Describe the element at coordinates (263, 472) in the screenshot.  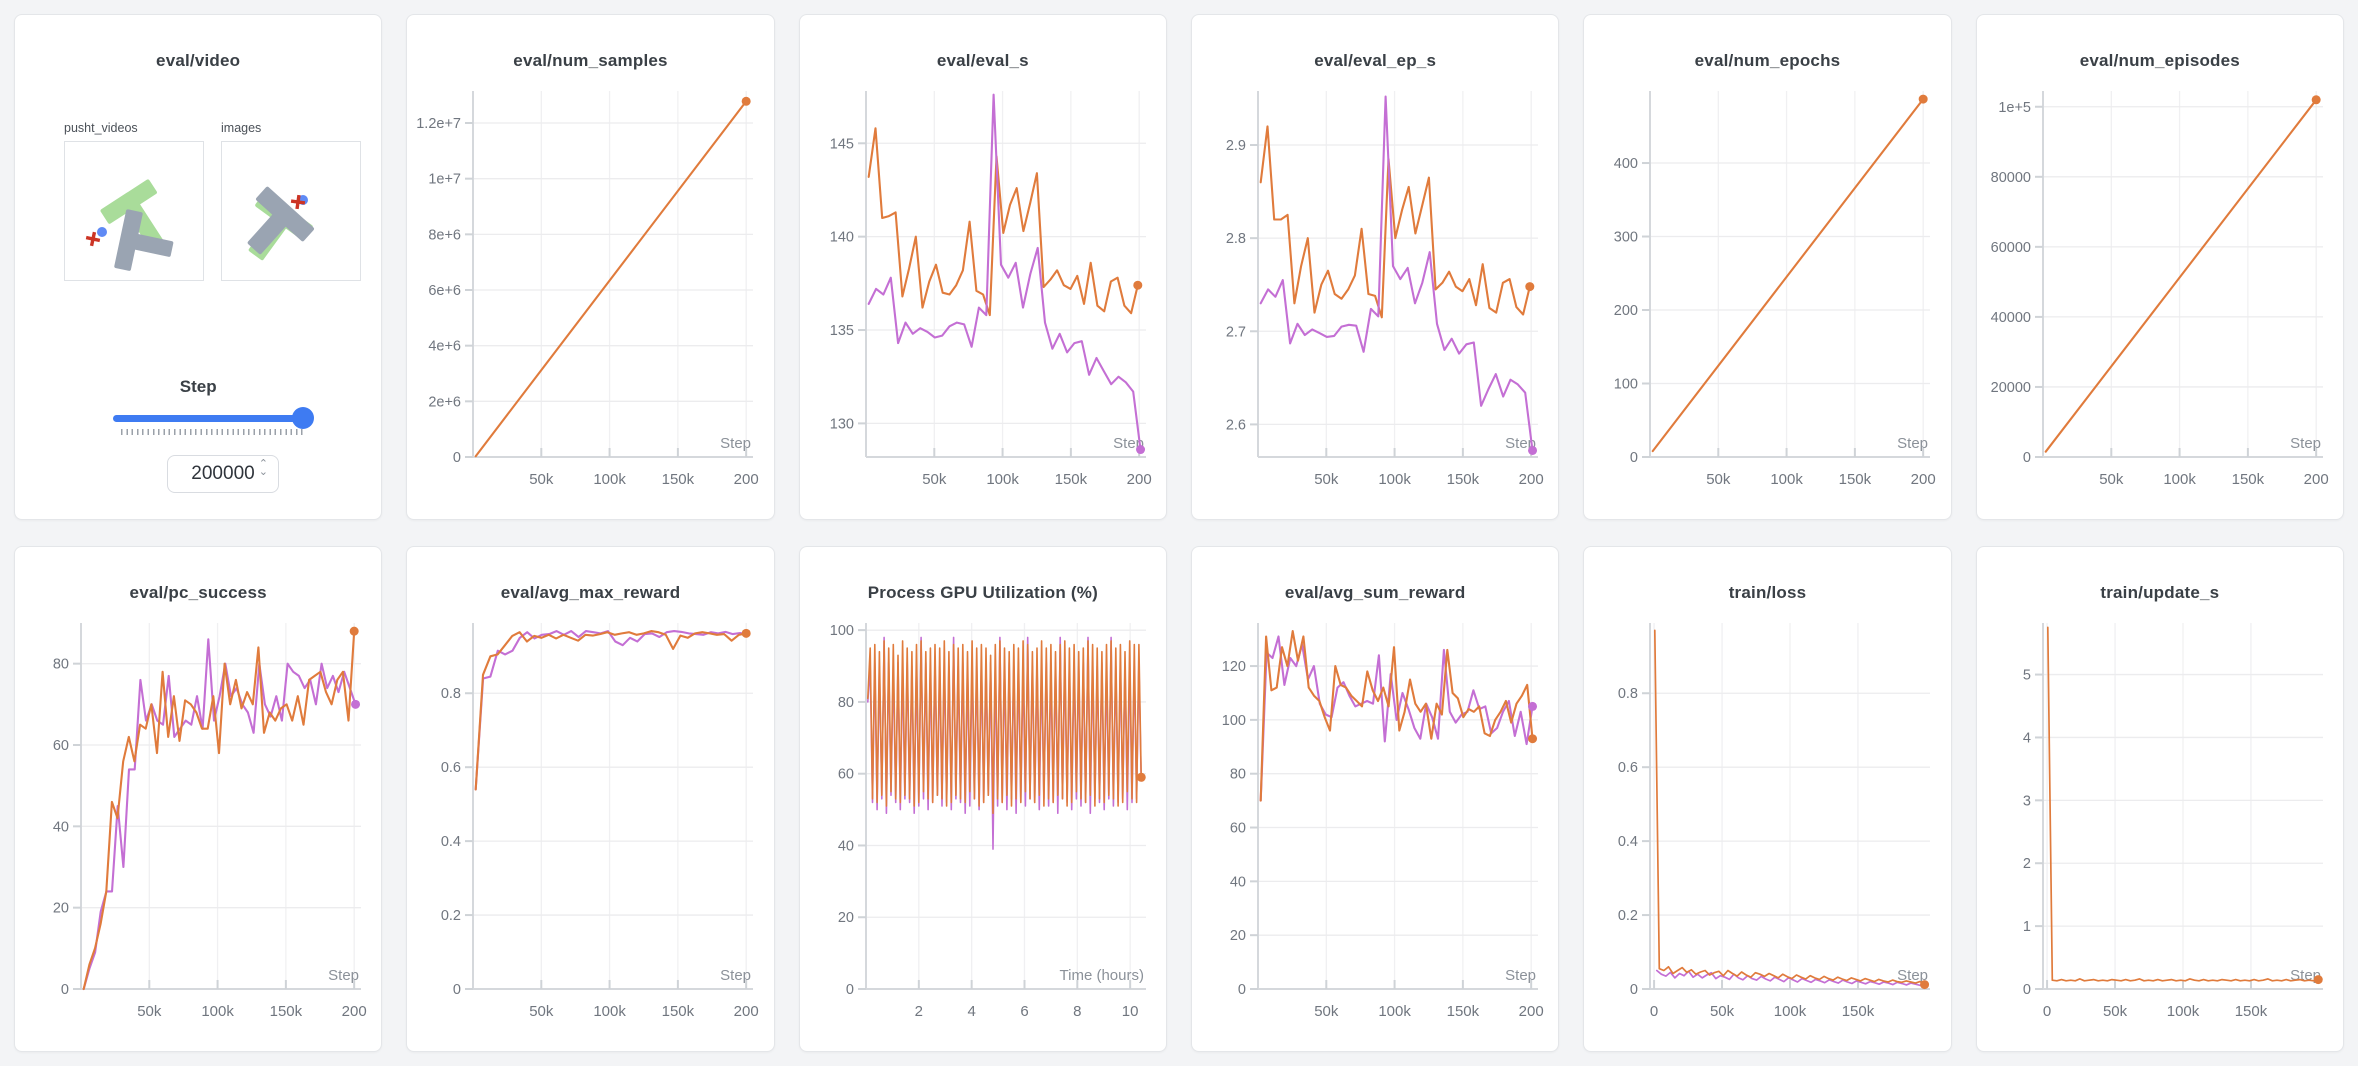
I see `step-down-icon: ⌄` at that location.